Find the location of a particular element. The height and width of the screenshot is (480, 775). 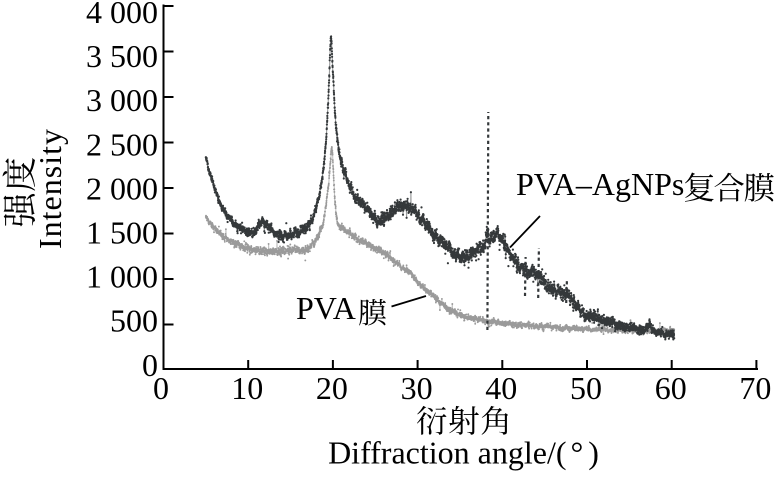

svg-text: 2 500 is located at coordinates (122, 144).